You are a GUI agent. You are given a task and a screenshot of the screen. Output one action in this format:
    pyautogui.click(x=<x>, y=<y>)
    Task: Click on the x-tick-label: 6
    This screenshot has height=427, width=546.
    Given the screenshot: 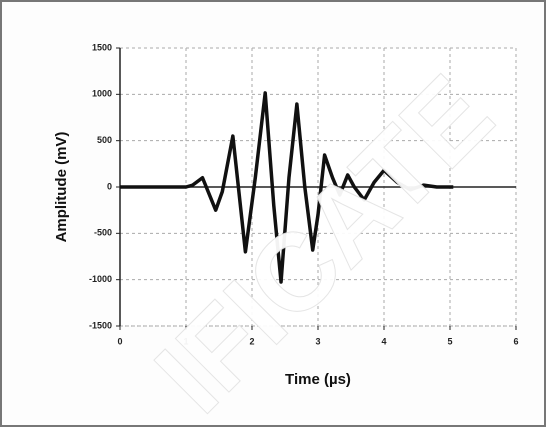 What is the action you would take?
    pyautogui.click(x=515, y=341)
    